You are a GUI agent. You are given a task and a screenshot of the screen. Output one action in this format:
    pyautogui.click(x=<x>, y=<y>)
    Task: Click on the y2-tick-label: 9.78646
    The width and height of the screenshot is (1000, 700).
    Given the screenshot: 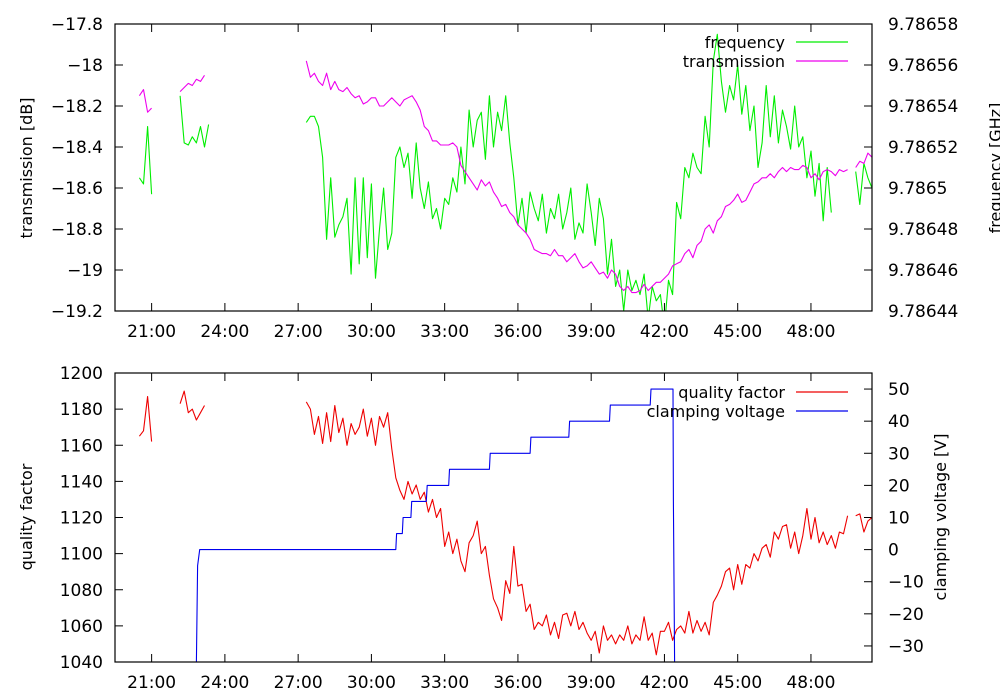 What is the action you would take?
    pyautogui.click(x=923, y=271)
    